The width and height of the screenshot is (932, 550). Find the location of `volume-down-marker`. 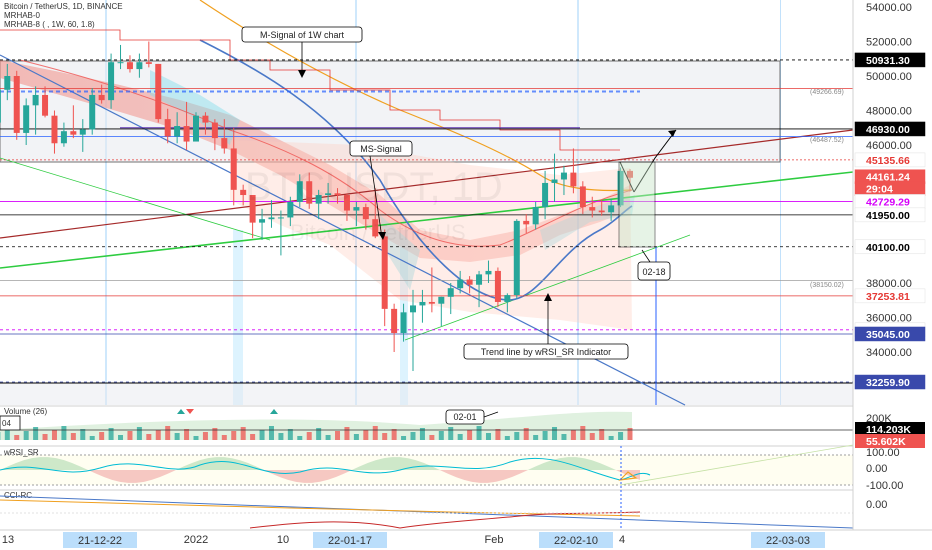

volume-down-marker is located at coordinates (190, 411).